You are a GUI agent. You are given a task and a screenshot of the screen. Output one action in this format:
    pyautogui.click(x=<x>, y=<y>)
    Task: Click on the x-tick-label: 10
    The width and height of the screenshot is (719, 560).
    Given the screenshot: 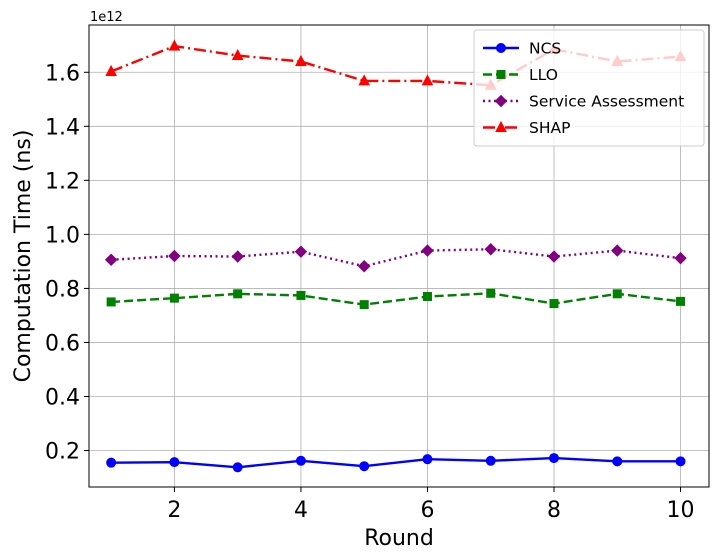 What is the action you would take?
    pyautogui.click(x=681, y=510)
    